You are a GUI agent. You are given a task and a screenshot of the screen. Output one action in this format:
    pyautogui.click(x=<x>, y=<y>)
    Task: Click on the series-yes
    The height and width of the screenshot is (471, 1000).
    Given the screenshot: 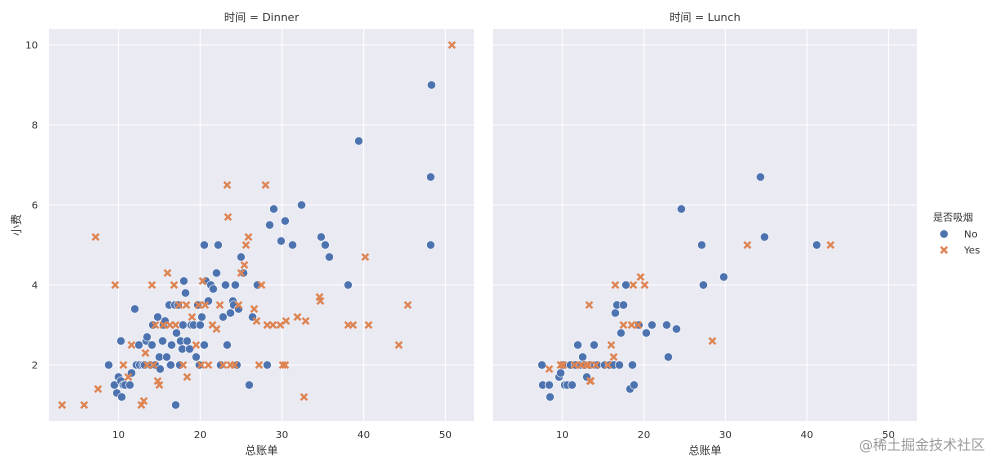 What is the action you would take?
    pyautogui.click(x=690, y=313)
    